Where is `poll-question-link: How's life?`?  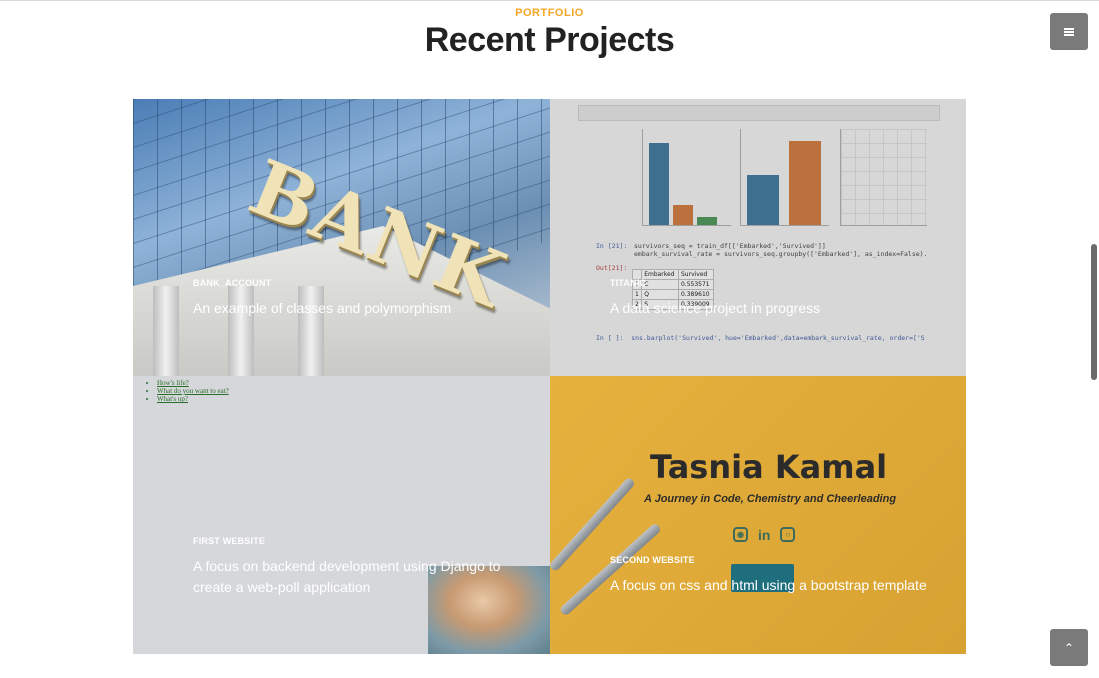 poll-question-link: How's life? is located at coordinates (193, 383).